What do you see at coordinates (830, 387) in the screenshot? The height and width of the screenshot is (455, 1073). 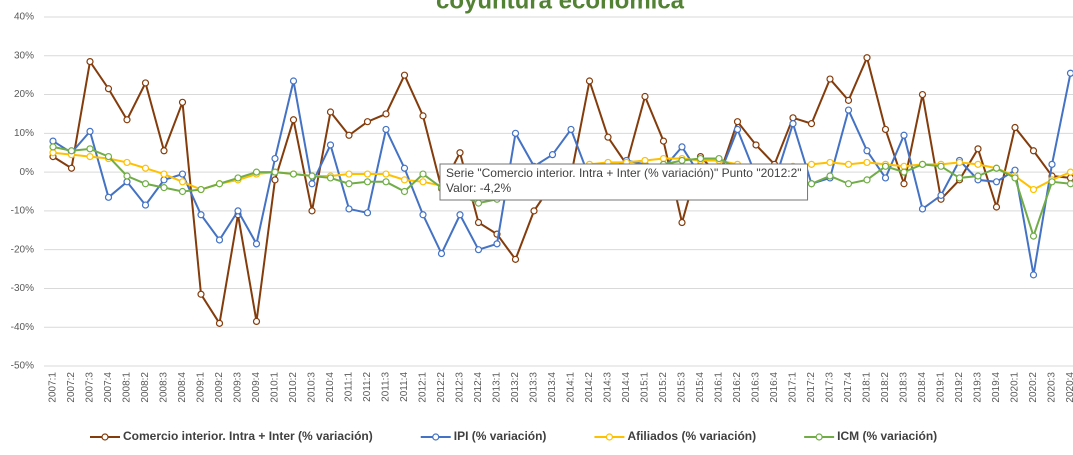 I see `x-tick-label: 2017:3` at bounding box center [830, 387].